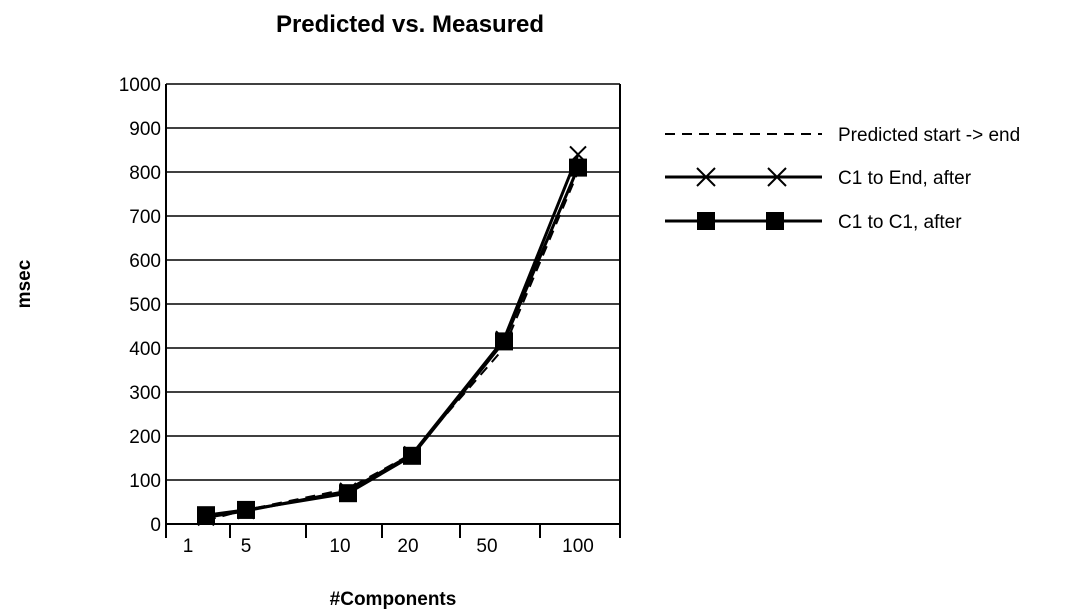 The height and width of the screenshot is (613, 1070). What do you see at coordinates (24, 283) in the screenshot?
I see `y-axis-title: msec` at bounding box center [24, 283].